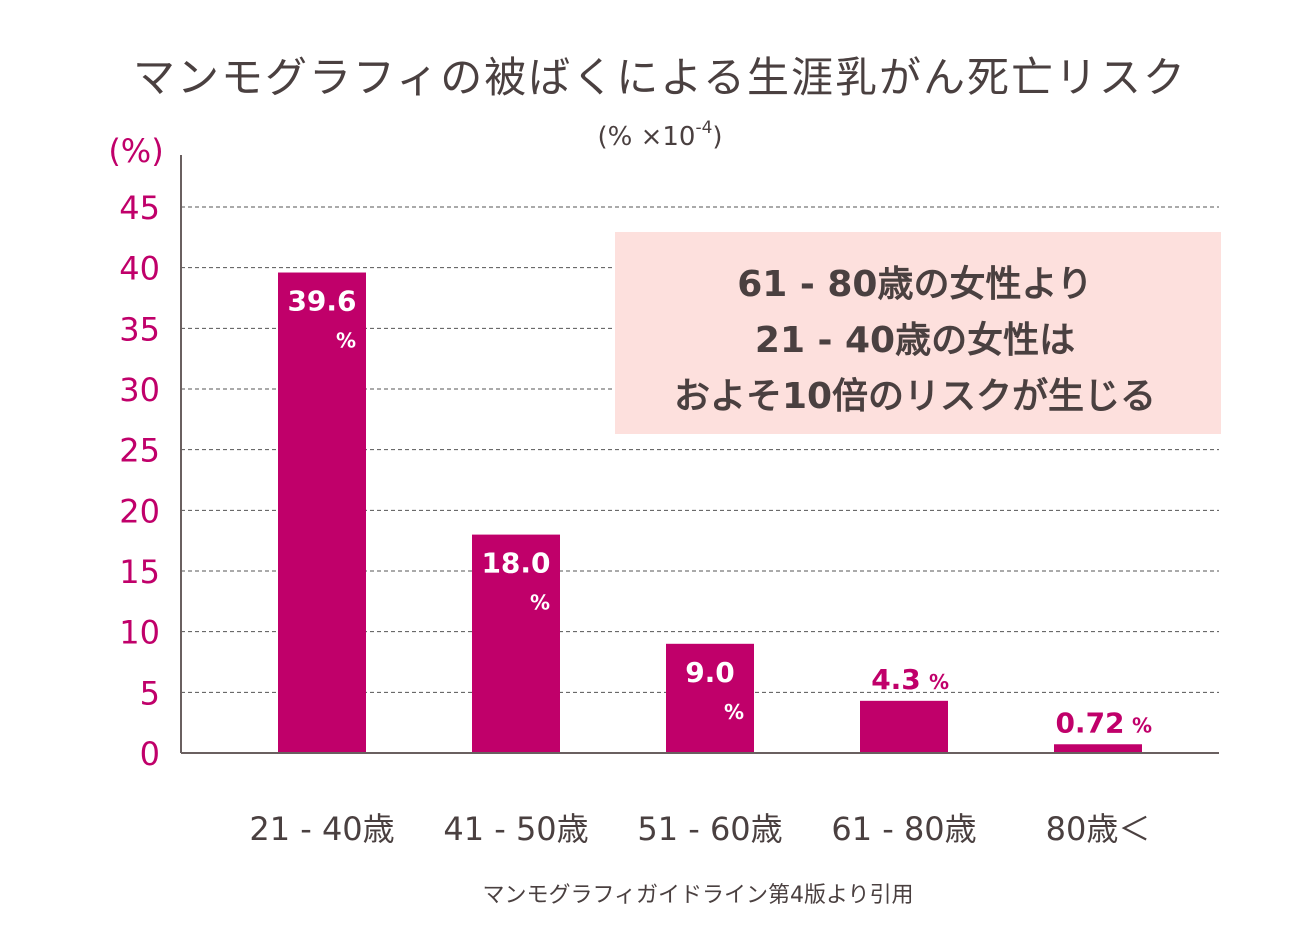 The image size is (1314, 949). What do you see at coordinates (709, 829) in the screenshot?
I see `x-tick-label: 51 - 60歳` at bounding box center [709, 829].